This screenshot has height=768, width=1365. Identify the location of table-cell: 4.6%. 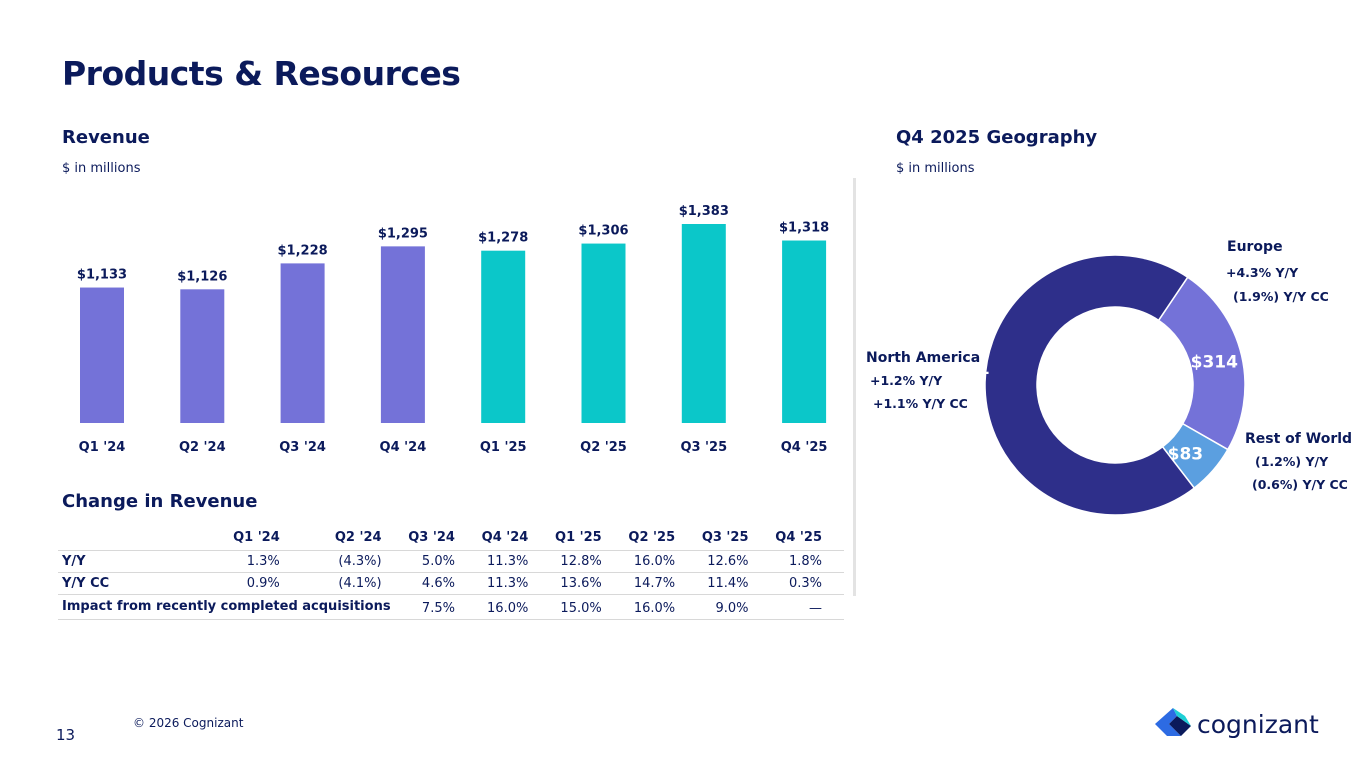
(440, 583).